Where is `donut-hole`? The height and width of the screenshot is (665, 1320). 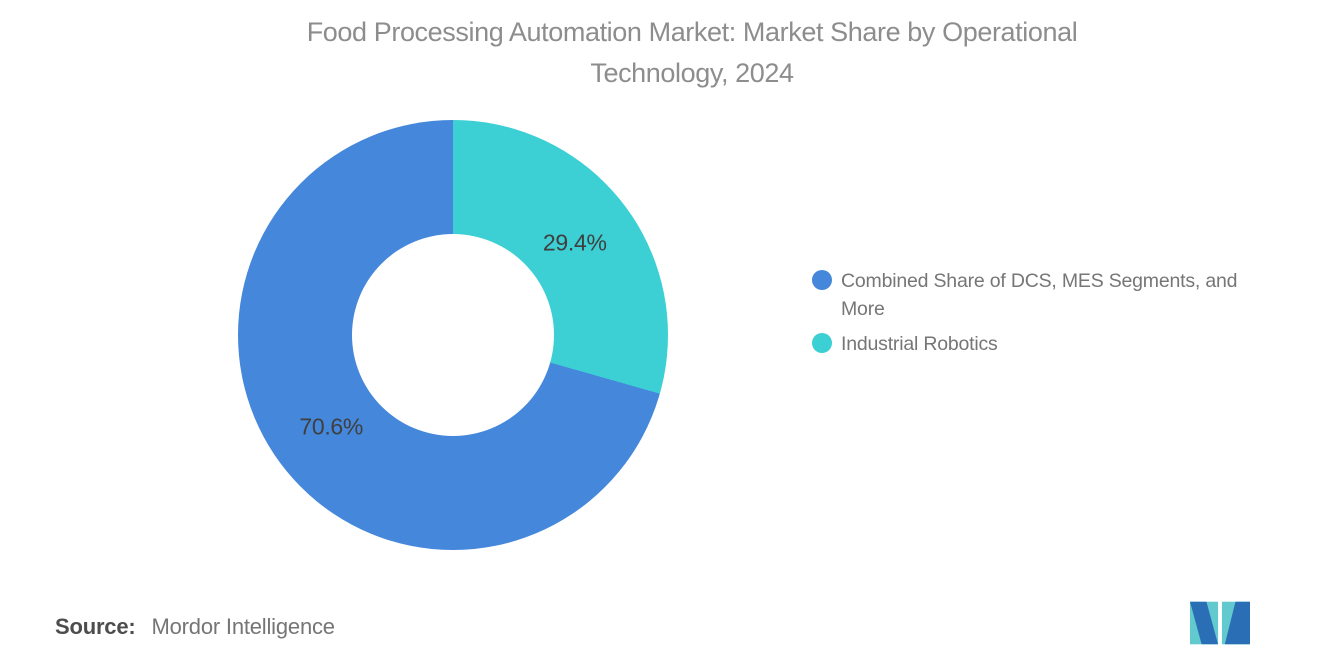
donut-hole is located at coordinates (453, 335).